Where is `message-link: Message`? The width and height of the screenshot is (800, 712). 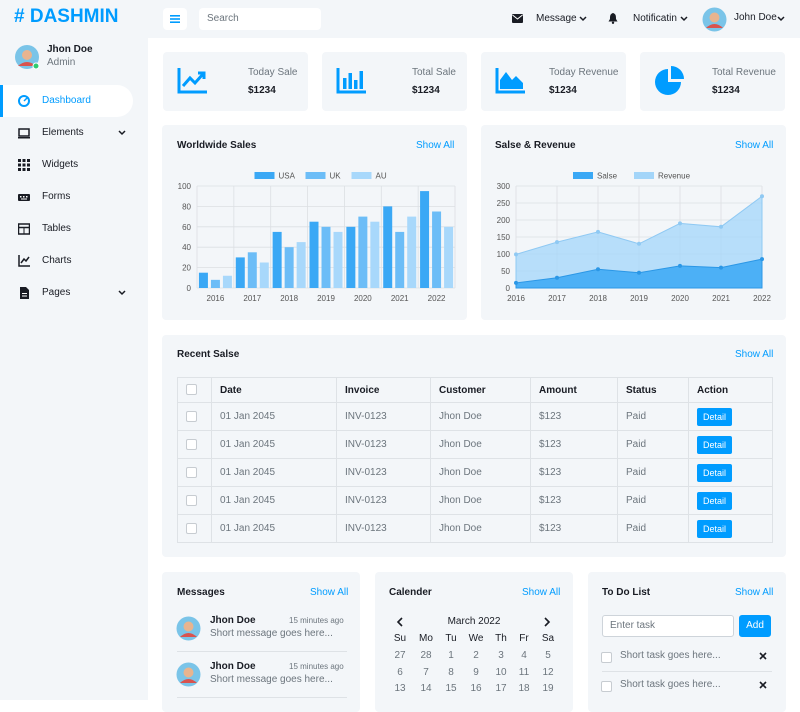
message-link: Message is located at coordinates (556, 18).